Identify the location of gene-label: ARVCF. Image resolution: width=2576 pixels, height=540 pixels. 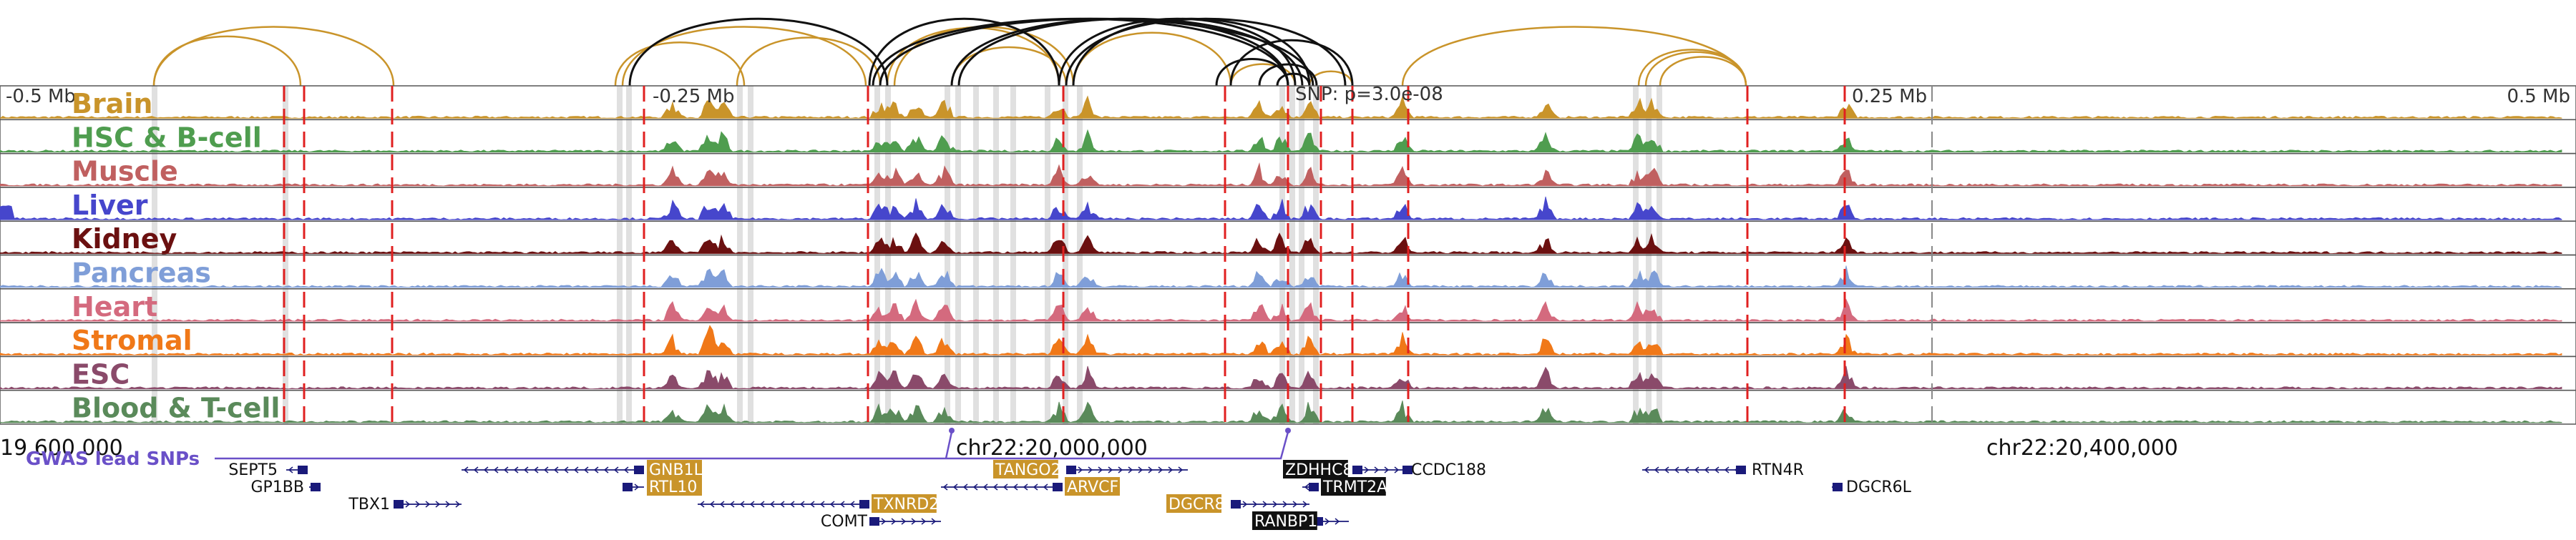
(1092, 487).